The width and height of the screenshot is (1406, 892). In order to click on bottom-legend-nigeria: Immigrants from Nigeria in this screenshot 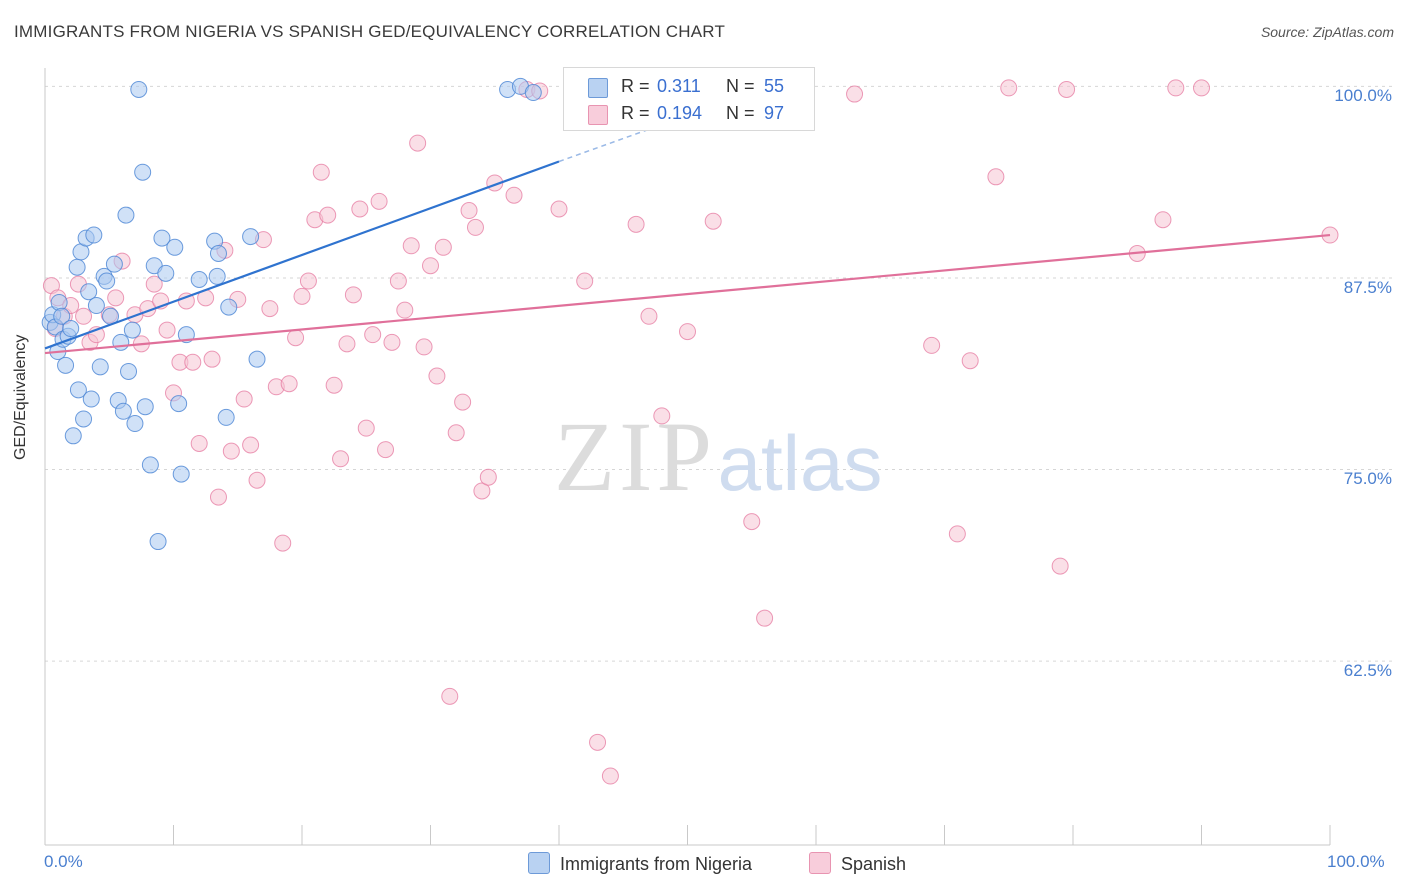, I will do `click(640, 863)`.